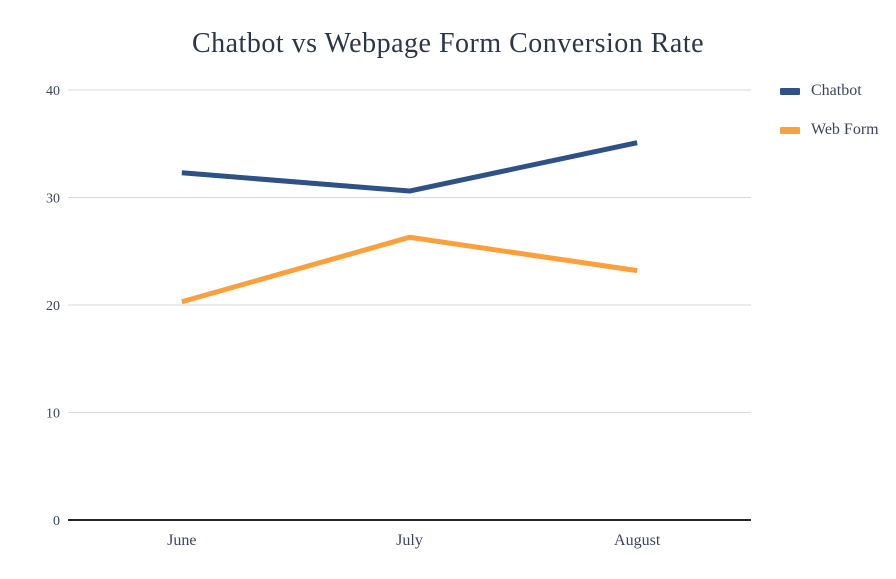  I want to click on x-axis-tick-labels: June July August, so click(414, 540).